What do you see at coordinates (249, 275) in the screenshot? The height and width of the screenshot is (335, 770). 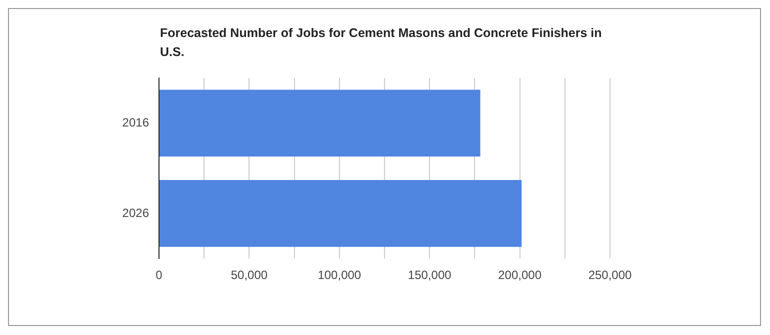 I see `x-tick-label: 50,000` at bounding box center [249, 275].